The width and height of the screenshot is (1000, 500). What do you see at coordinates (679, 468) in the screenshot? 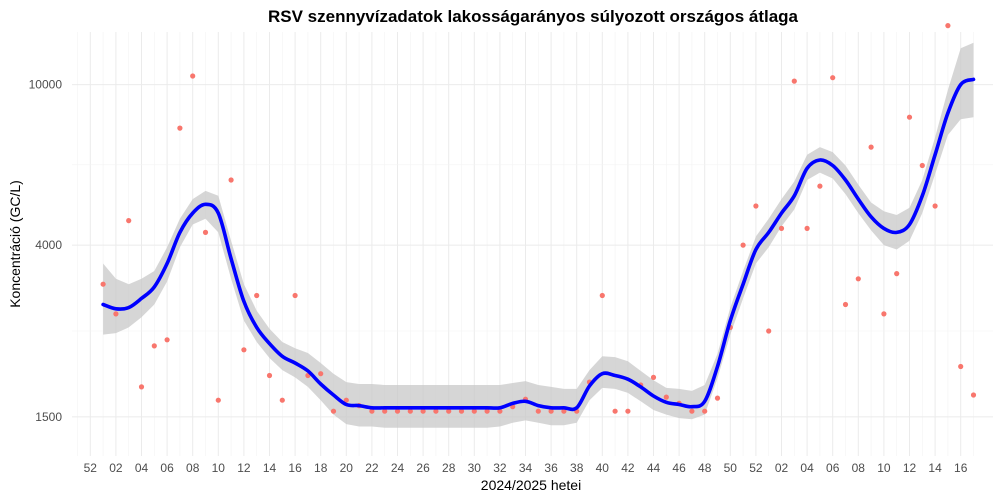
I see `x-tick-label: 46` at bounding box center [679, 468].